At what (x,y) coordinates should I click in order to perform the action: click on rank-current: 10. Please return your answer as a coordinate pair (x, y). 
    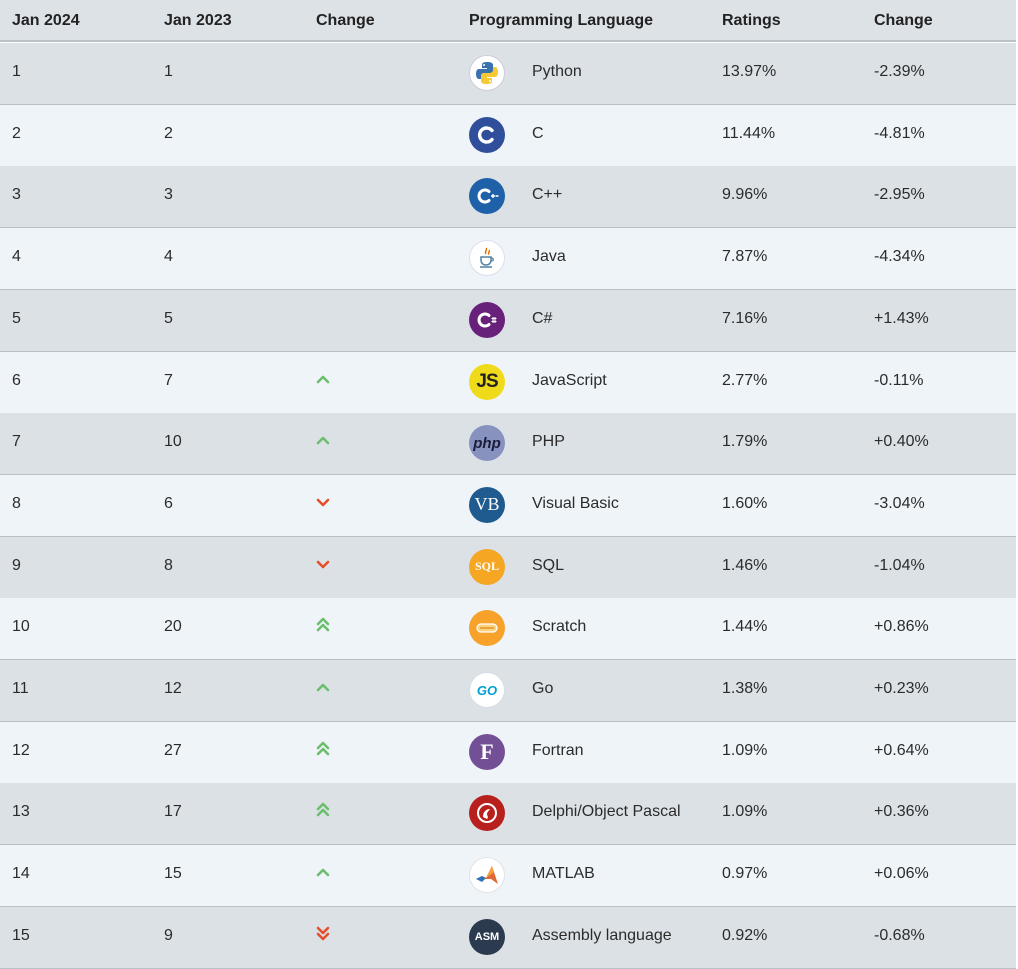
    Looking at the image, I should click on (21, 627).